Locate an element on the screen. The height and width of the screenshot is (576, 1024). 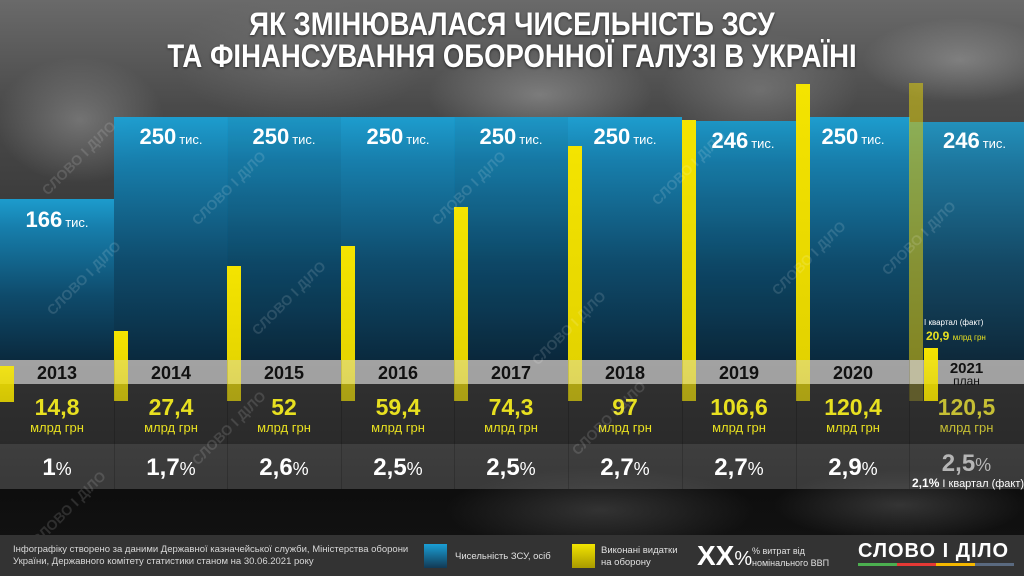
gdp-percent-plan: 2,5% is located at coordinates (966, 463).